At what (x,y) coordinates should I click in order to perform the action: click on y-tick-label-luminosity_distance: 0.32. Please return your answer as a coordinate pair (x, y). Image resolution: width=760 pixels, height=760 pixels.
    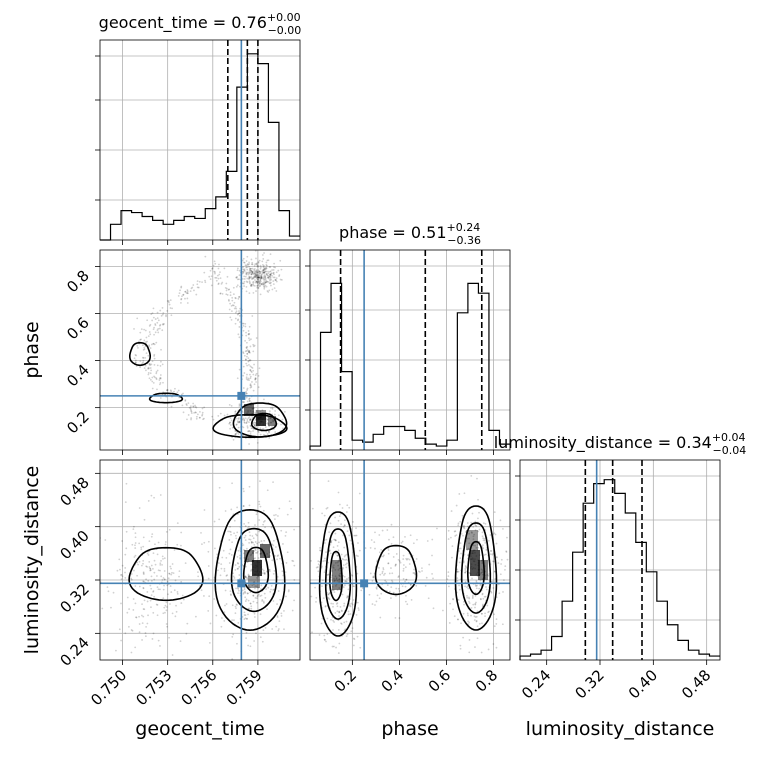
    Looking at the image, I should click on (74, 598).